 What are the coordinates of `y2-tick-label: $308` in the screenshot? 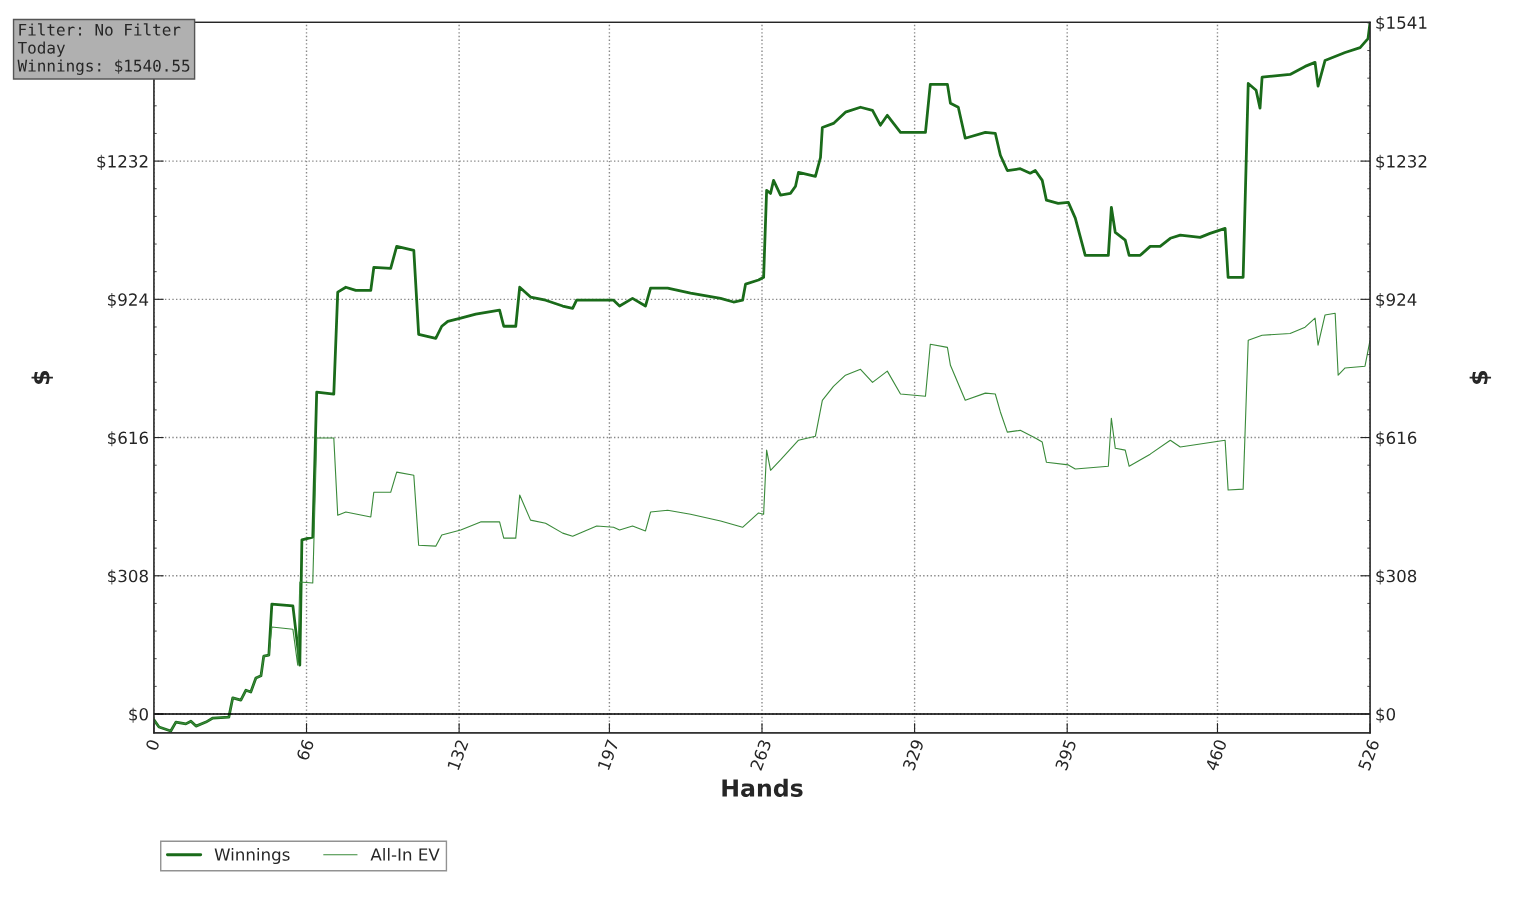 It's located at (1396, 577).